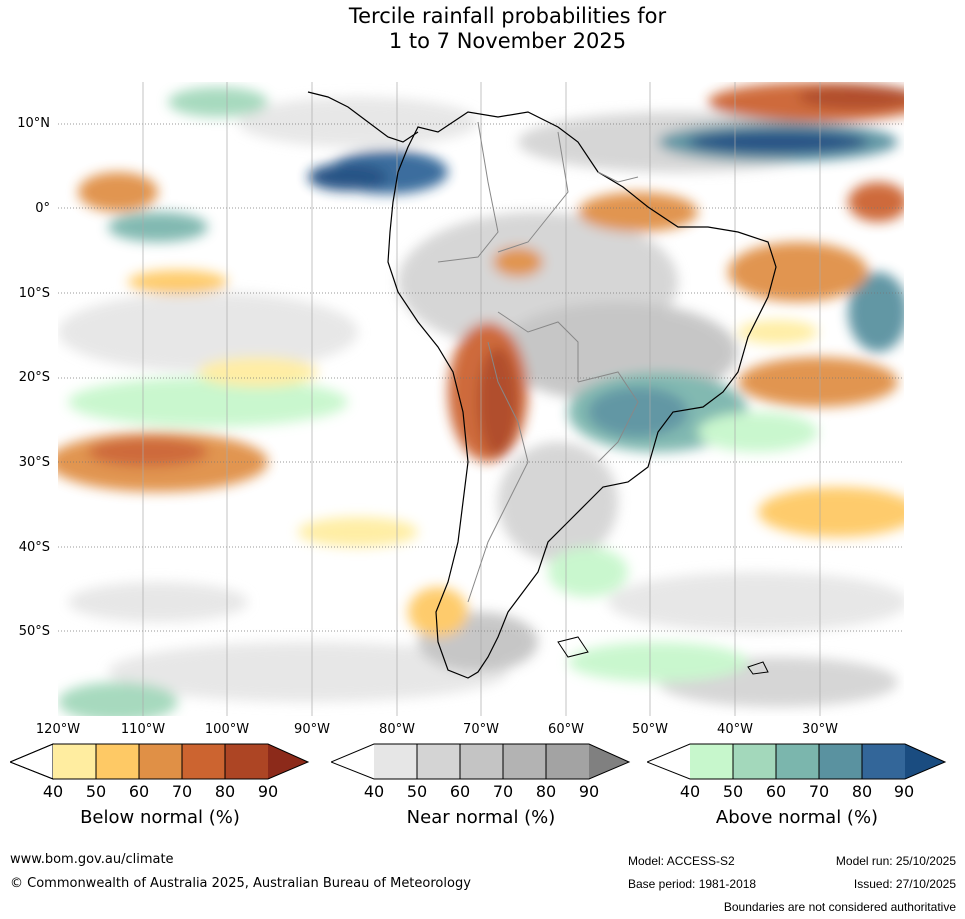 The image size is (965, 919). What do you see at coordinates (374, 791) in the screenshot?
I see `colorbar-near-tick: 40` at bounding box center [374, 791].